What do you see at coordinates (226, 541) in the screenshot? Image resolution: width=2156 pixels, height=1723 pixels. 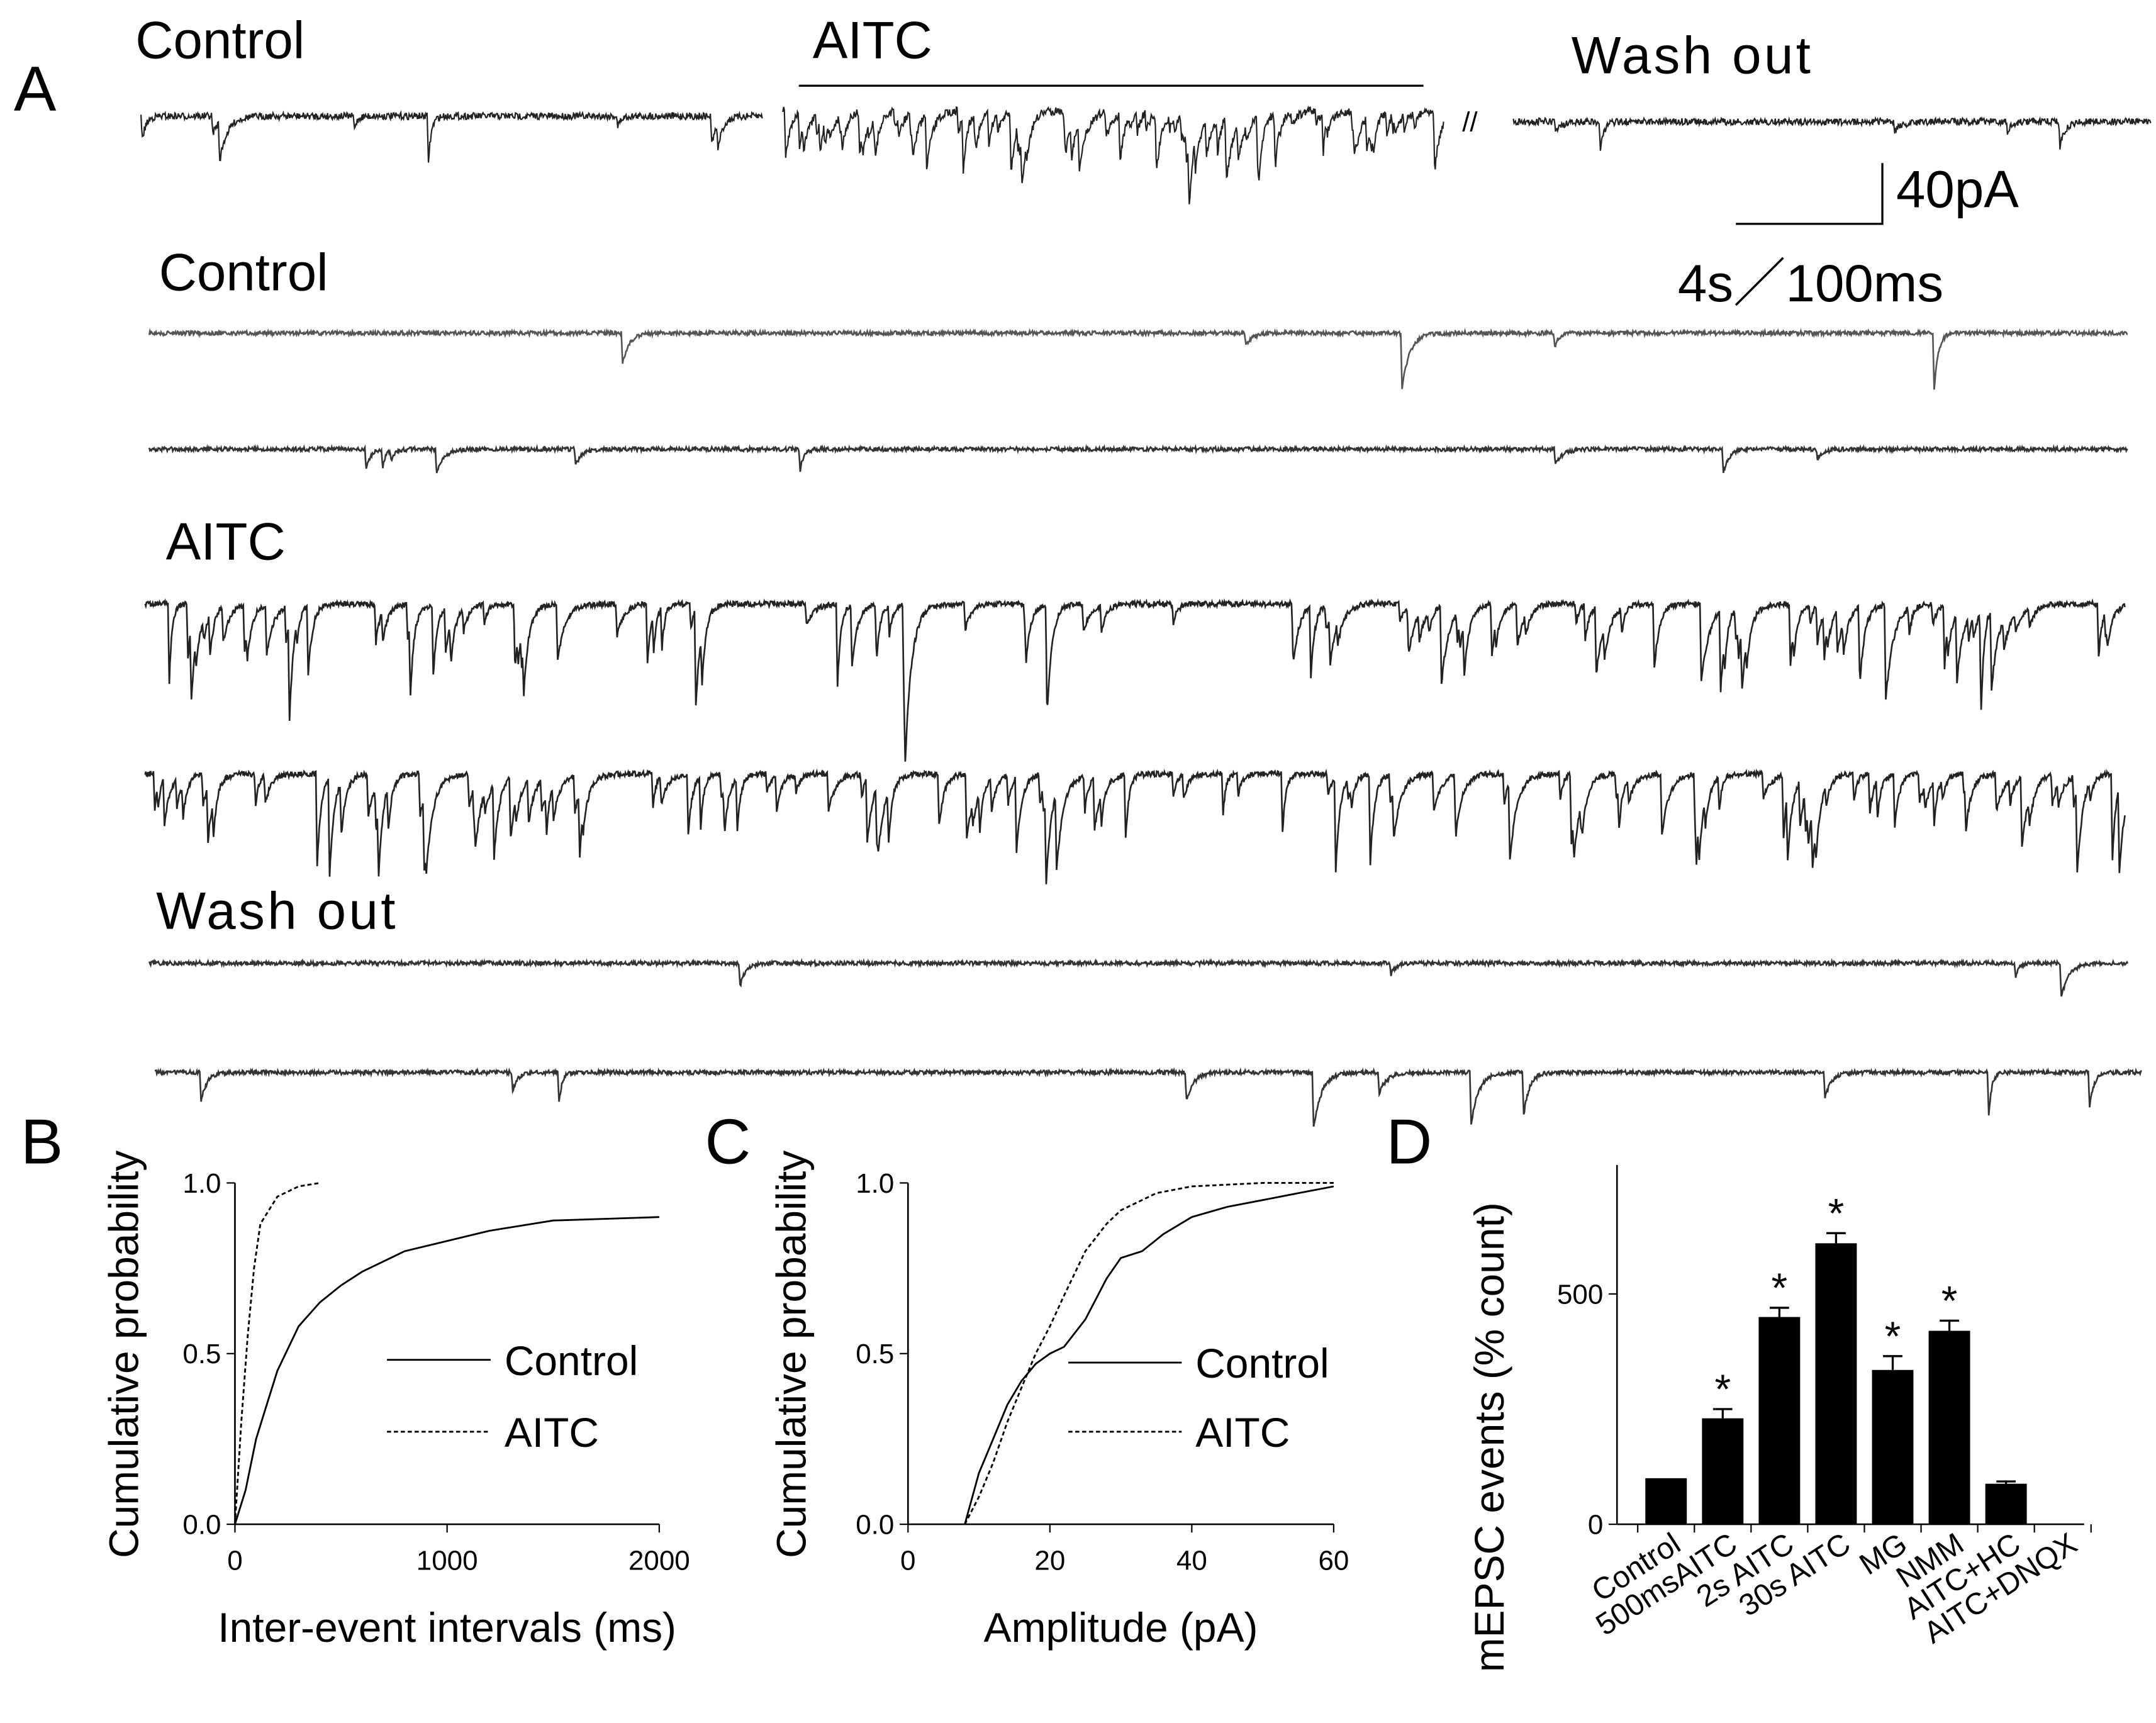 I see `row-label: AITC` at bounding box center [226, 541].